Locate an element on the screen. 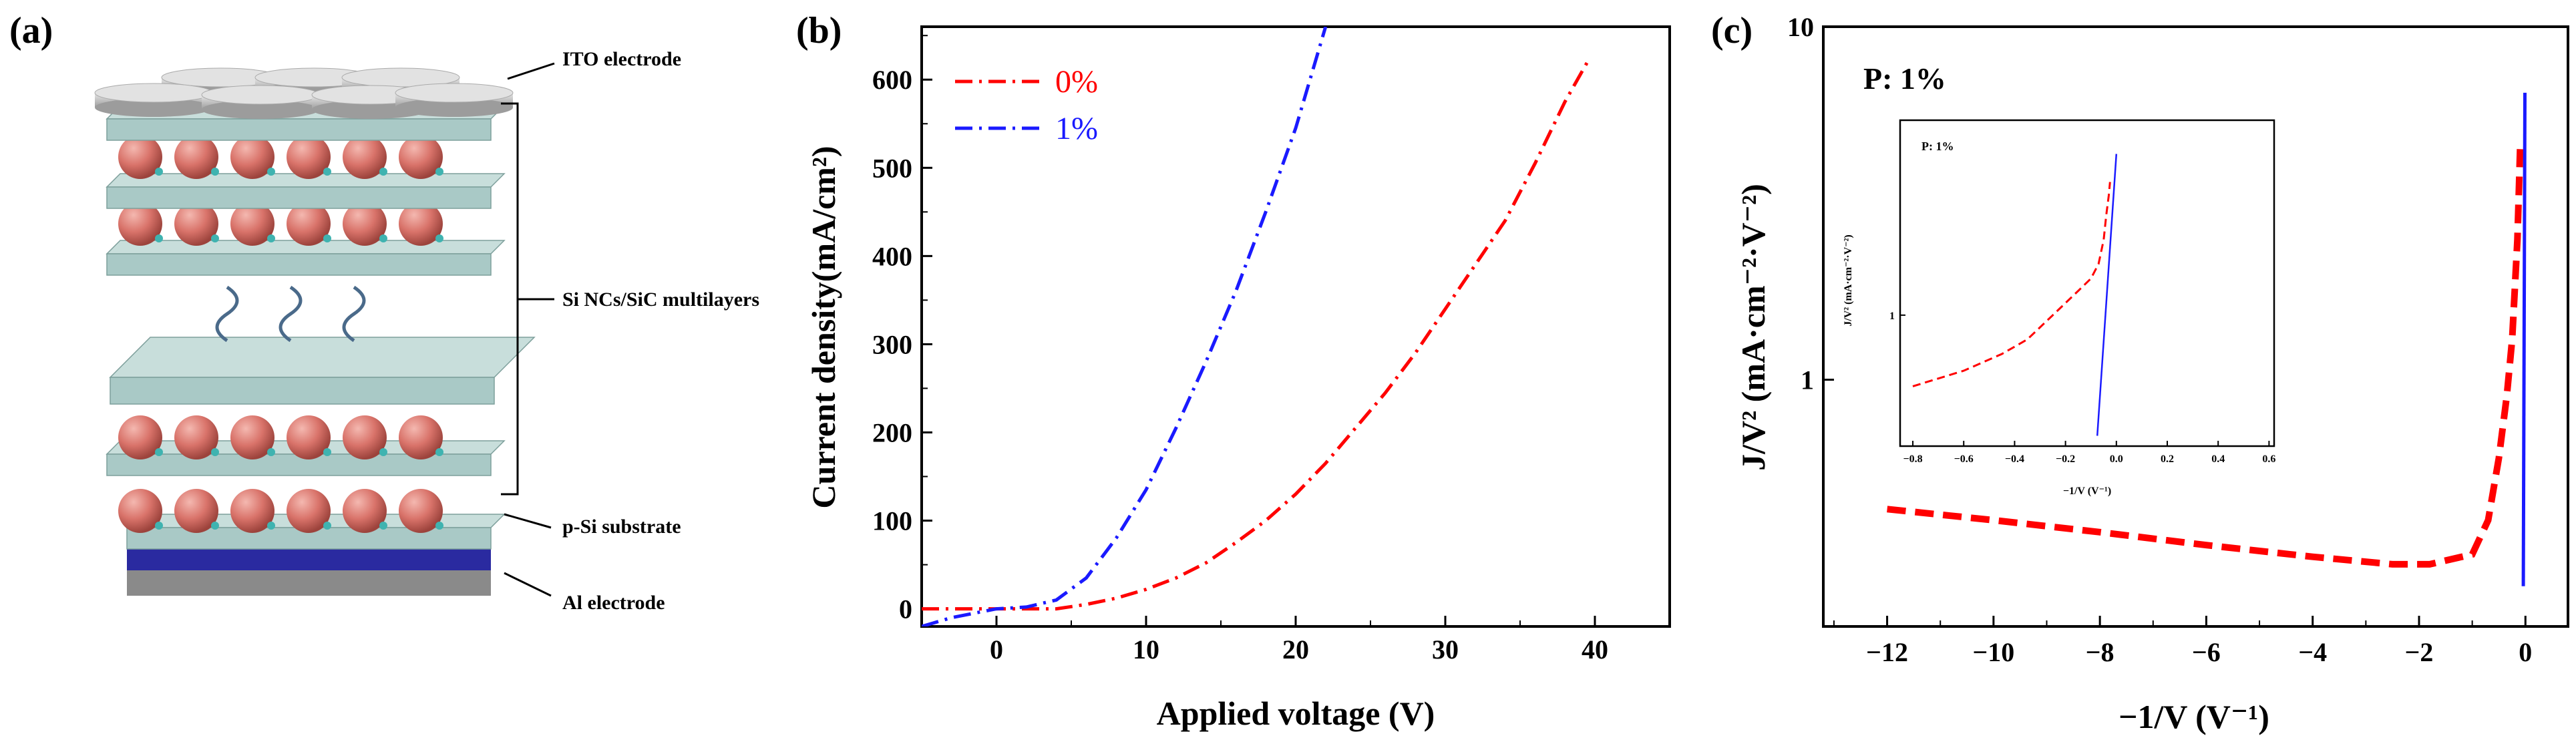 This screenshot has width=2576, height=746. x-tick-label: −4 is located at coordinates (2312, 652).